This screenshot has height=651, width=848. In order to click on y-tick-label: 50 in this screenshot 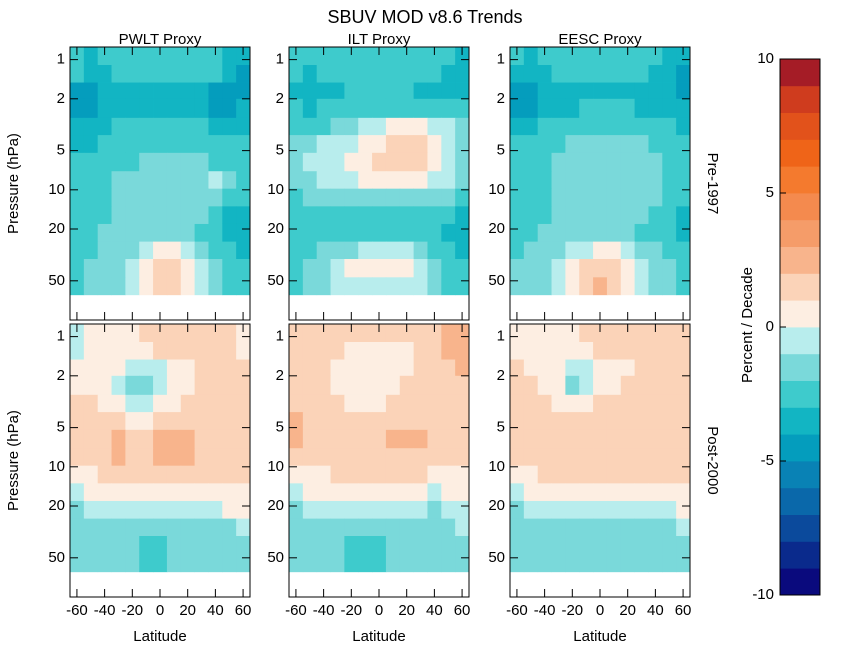, I will do `click(56, 280)`.